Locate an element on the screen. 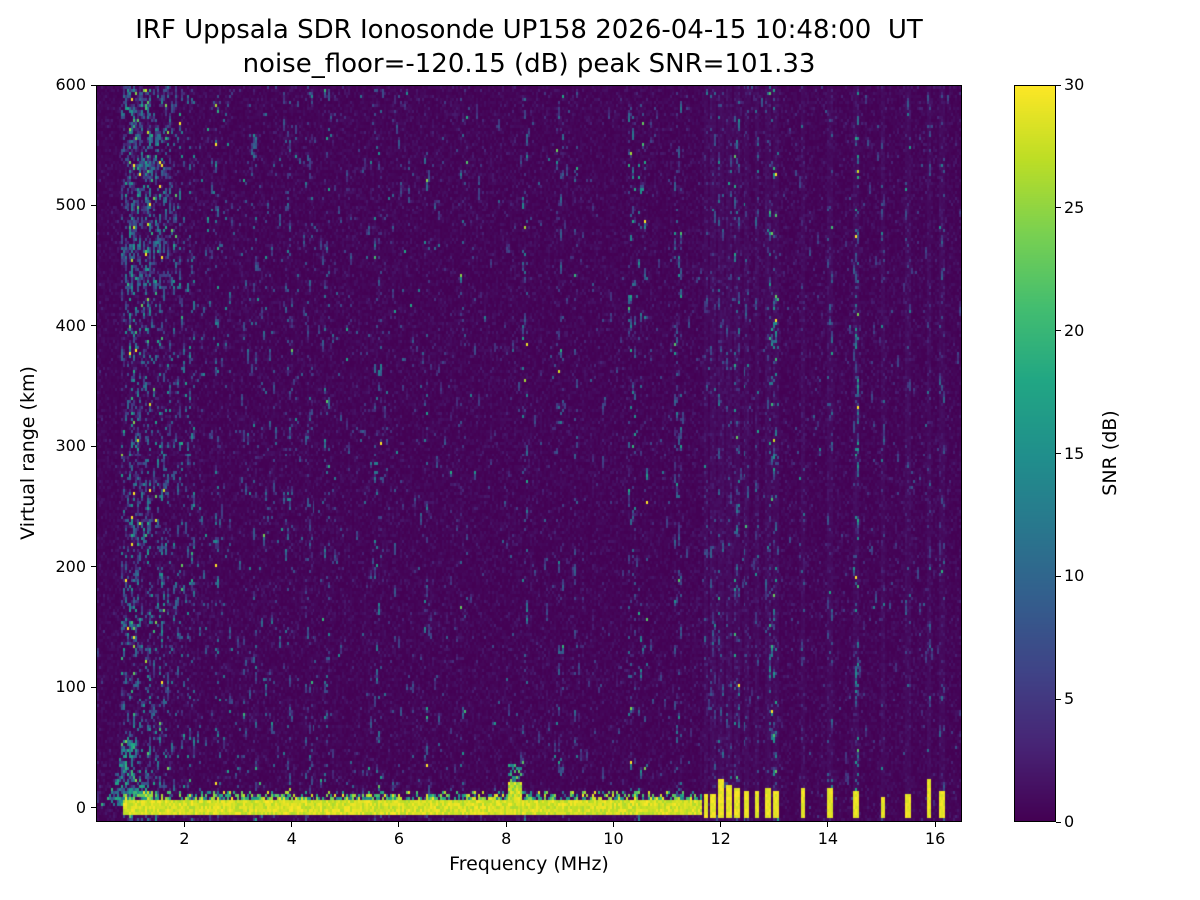 The width and height of the screenshot is (1200, 900). x-tick-label: 14 is located at coordinates (828, 838).